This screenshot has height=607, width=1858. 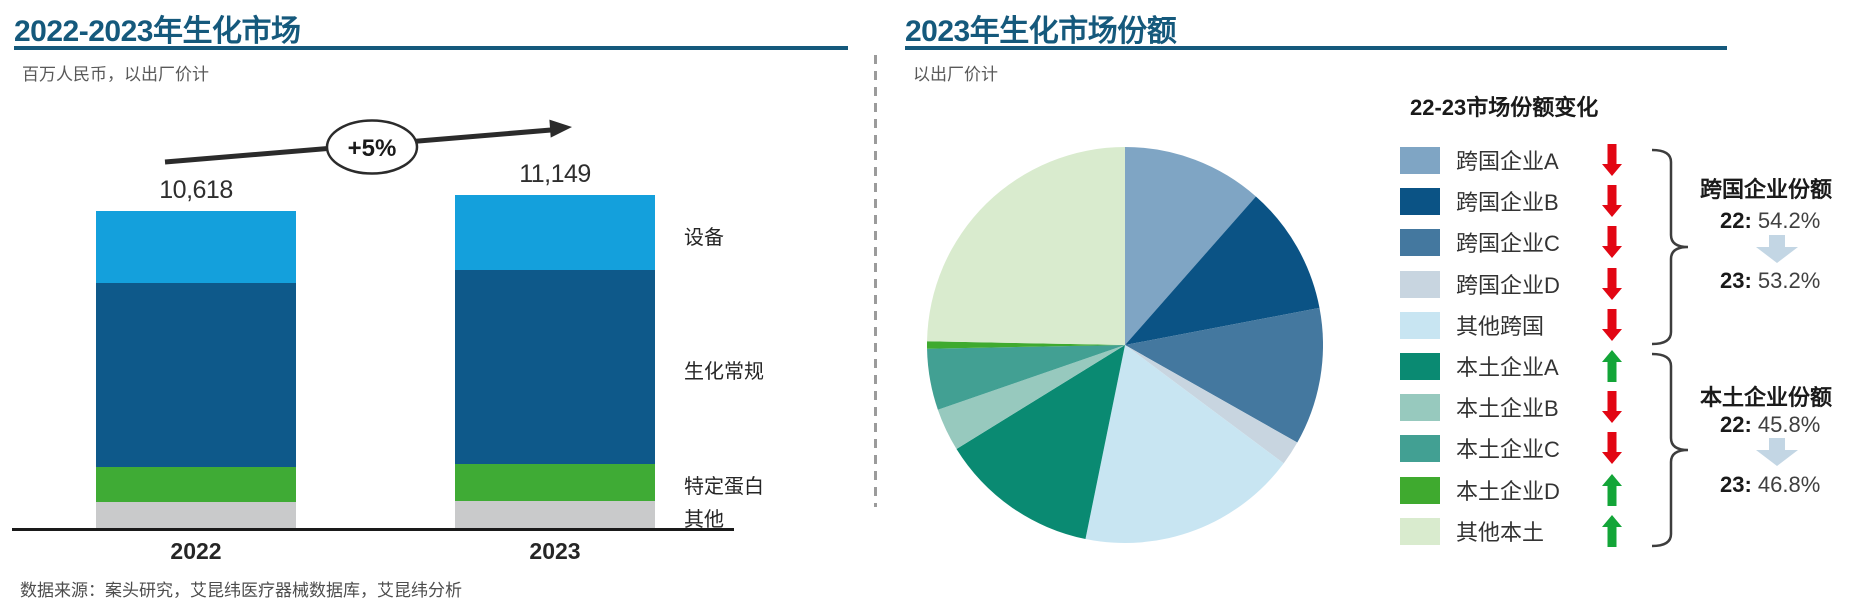 I want to click on left-panel-title: 2022-2023年生化市场, so click(x=157, y=31).